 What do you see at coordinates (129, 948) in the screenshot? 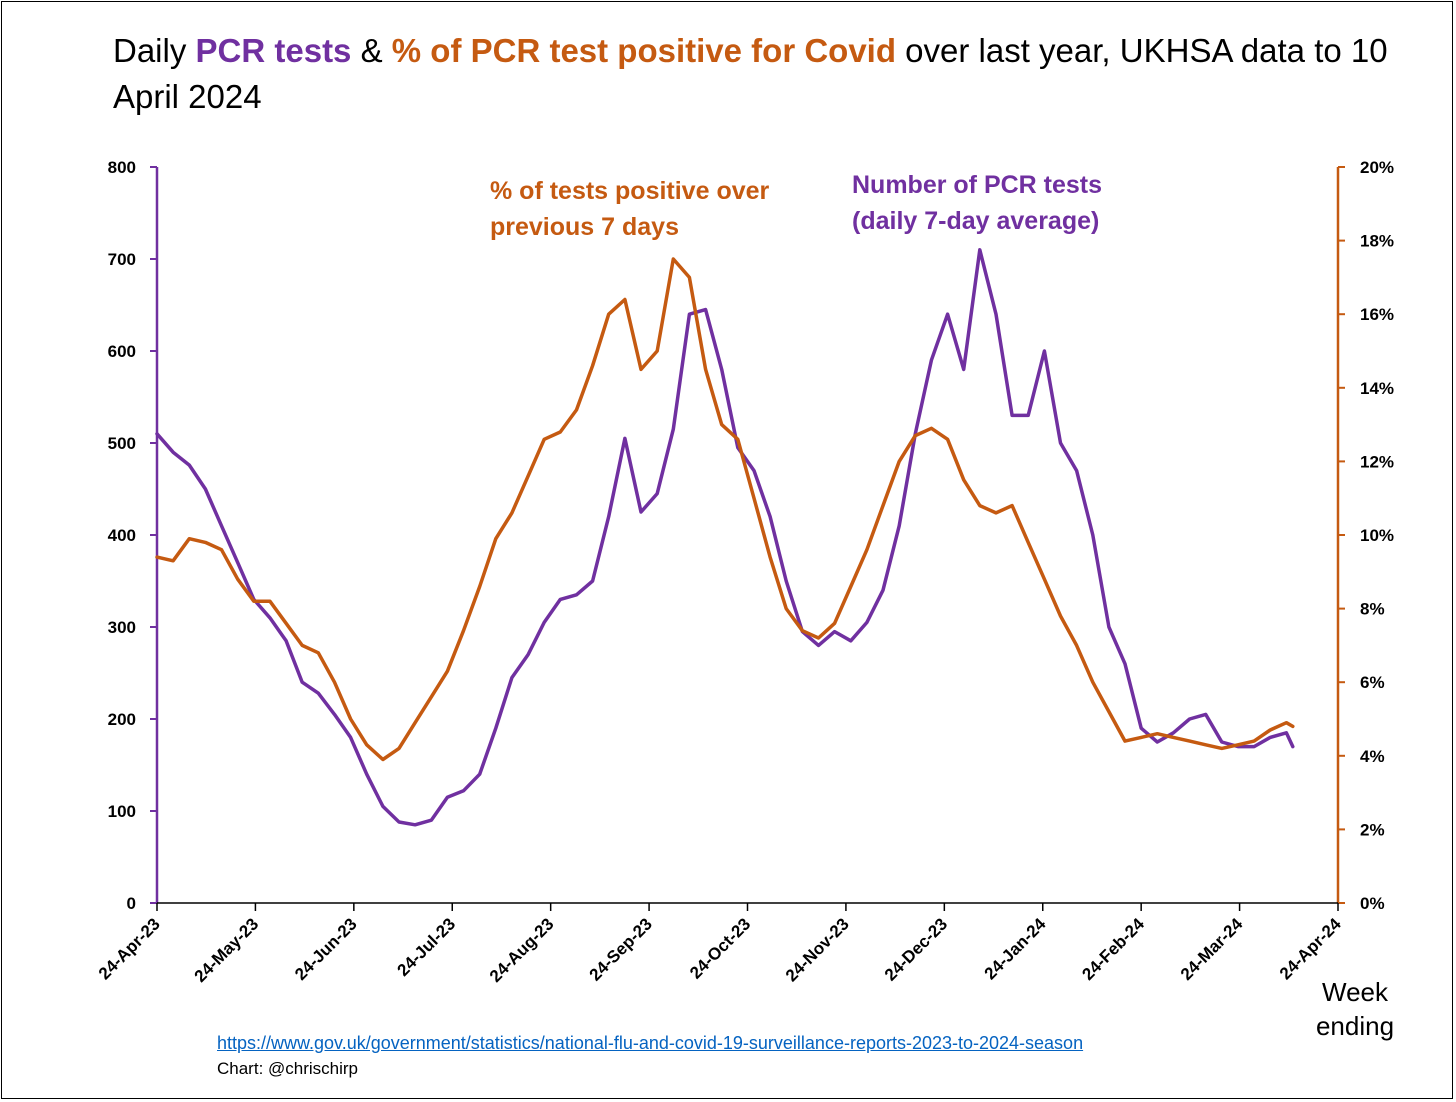
I see `x-tick-label: 24-Apr-23` at bounding box center [129, 948].